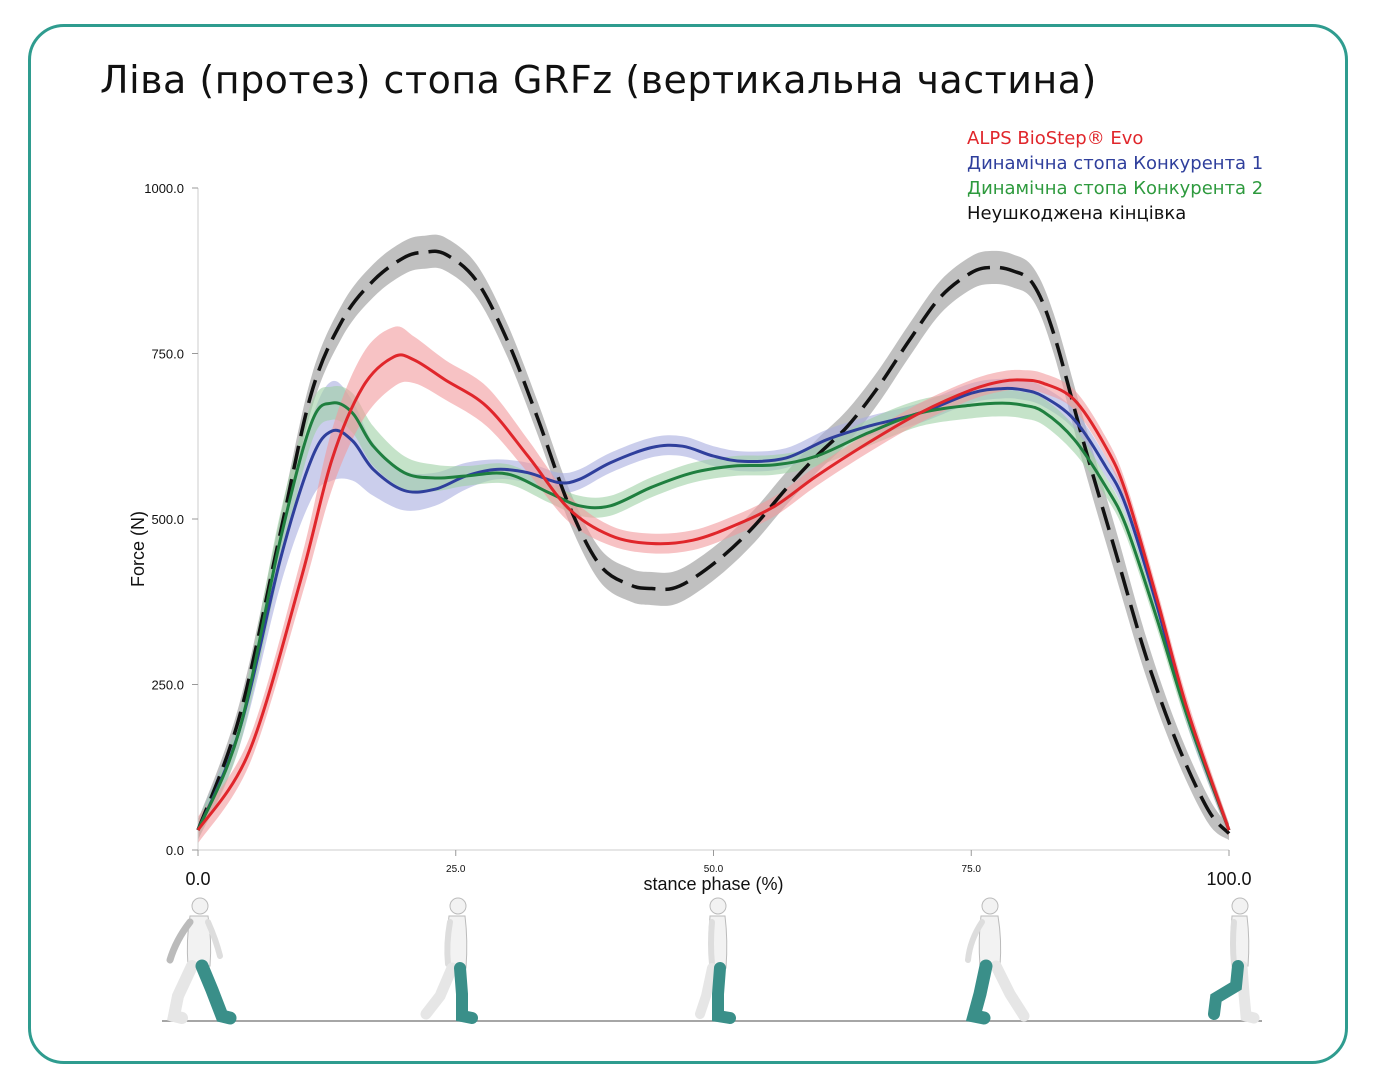  What do you see at coordinates (1077, 213) in the screenshot?
I see `legend-entry-intact-limb: Неушкоджена кінцівка` at bounding box center [1077, 213].